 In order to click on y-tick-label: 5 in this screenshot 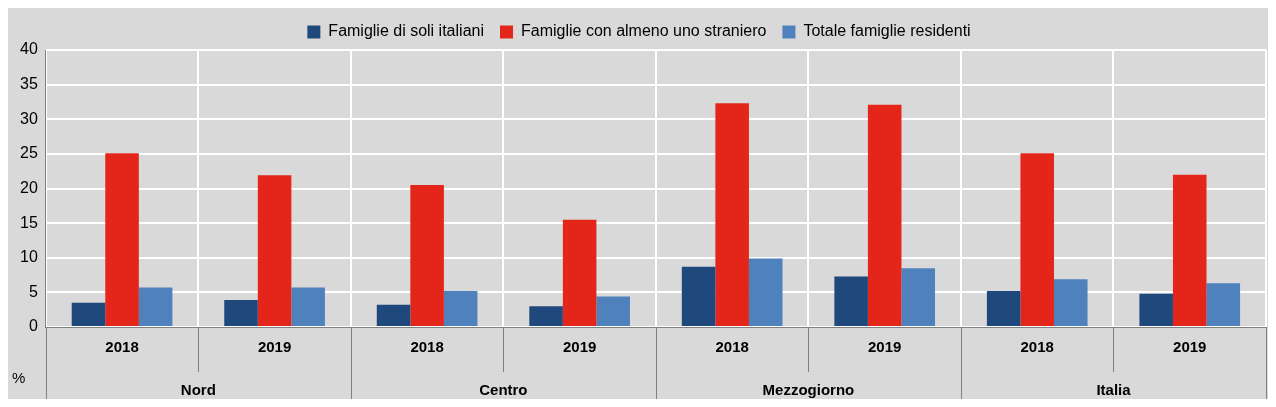, I will do `click(33, 291)`.